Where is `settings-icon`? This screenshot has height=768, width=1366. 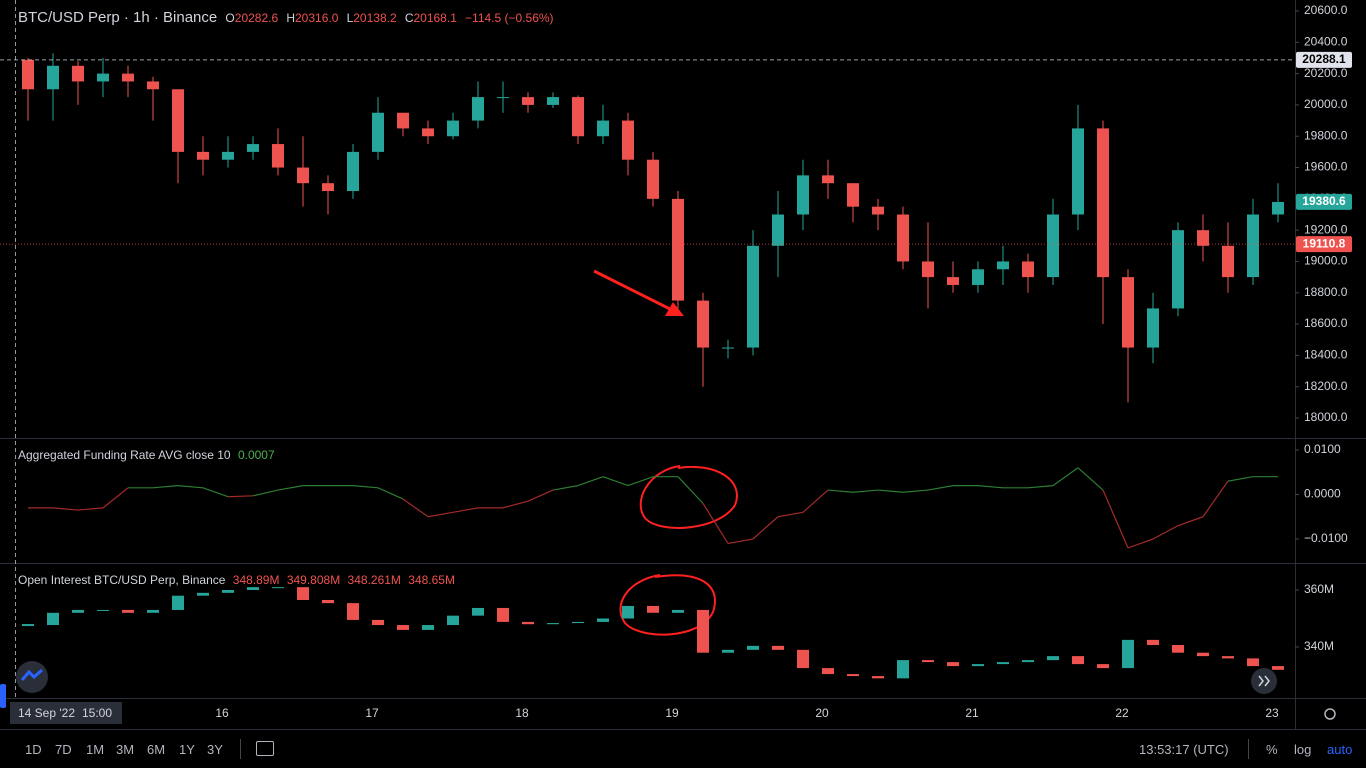 settings-icon is located at coordinates (1330, 714).